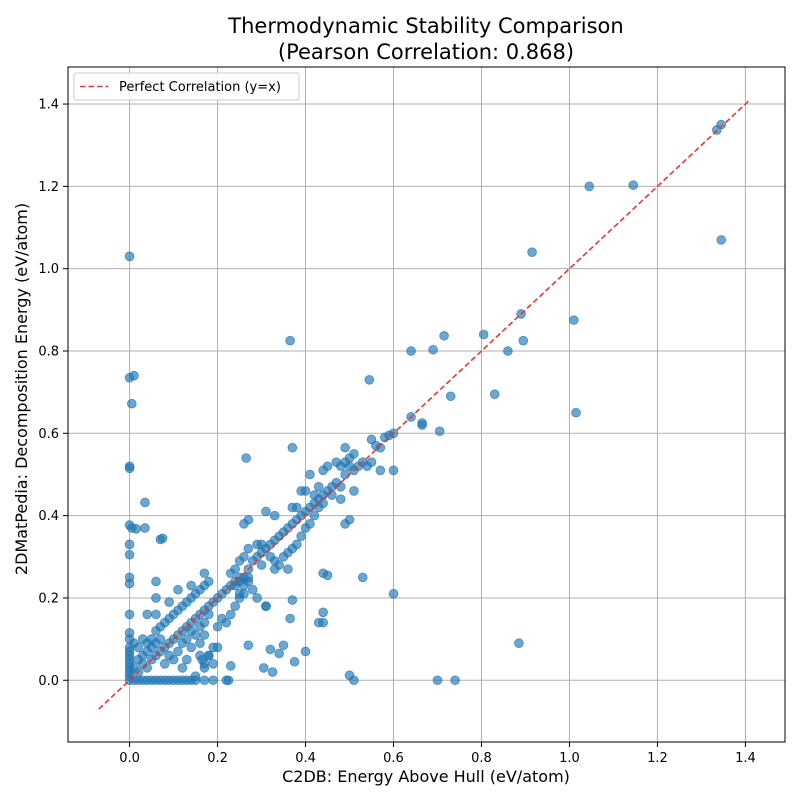 The width and height of the screenshot is (800, 800). I want to click on x-axis-label: C2DB: Energy Above Hull (eV/atom), so click(426, 776).